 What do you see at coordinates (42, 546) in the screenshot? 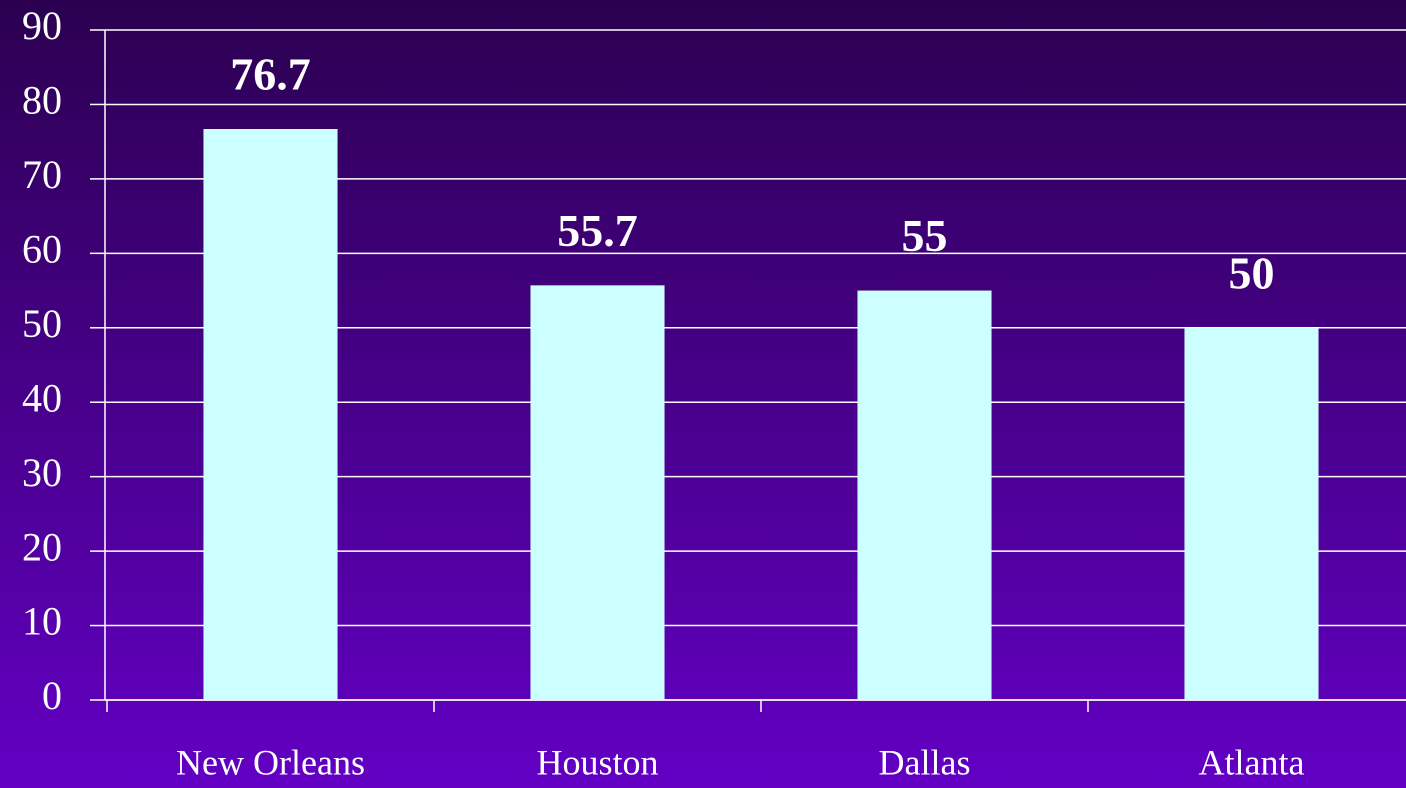
I see `y-tick-label: 20` at bounding box center [42, 546].